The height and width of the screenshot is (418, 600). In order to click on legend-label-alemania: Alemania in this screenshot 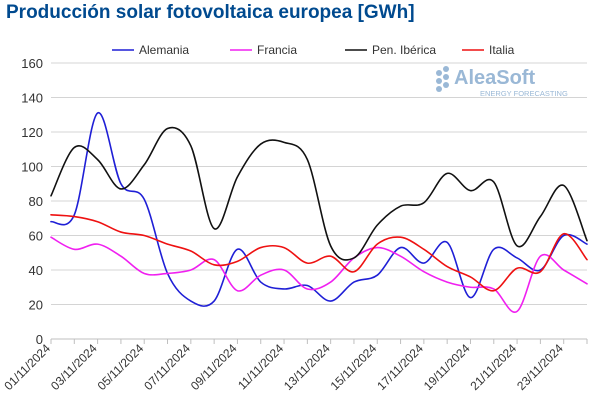, I will do `click(164, 50)`.